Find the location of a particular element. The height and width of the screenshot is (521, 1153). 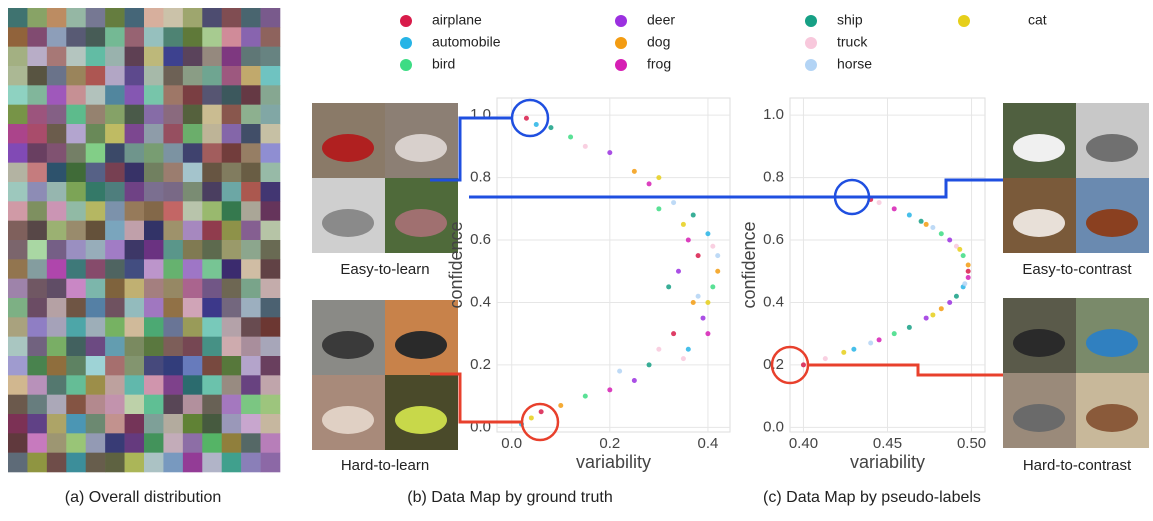

legend-swatch is located at coordinates (811, 21).